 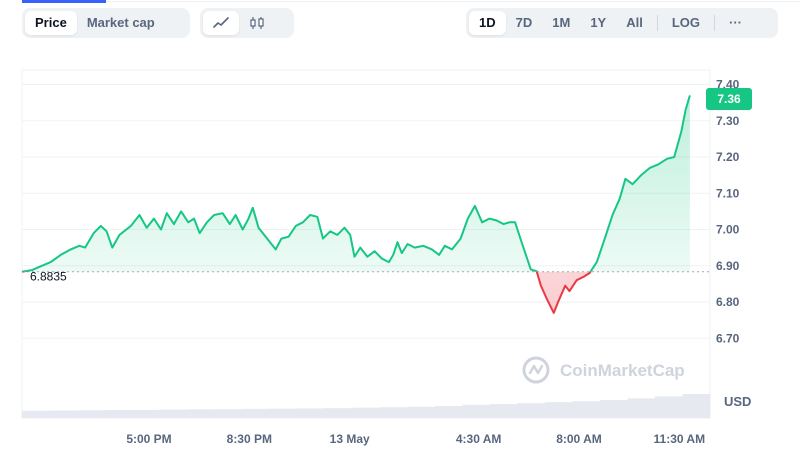 I want to click on price-line-down, so click(x=307, y=292).